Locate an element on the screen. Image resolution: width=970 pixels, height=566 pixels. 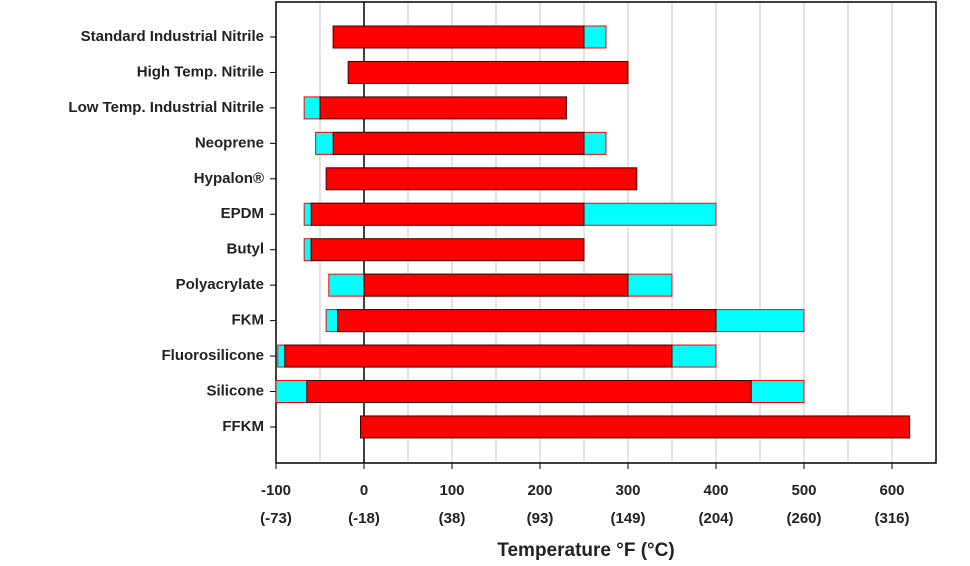
y-tick-label: Low Temp. Industrial Nitrile is located at coordinates (166, 107).